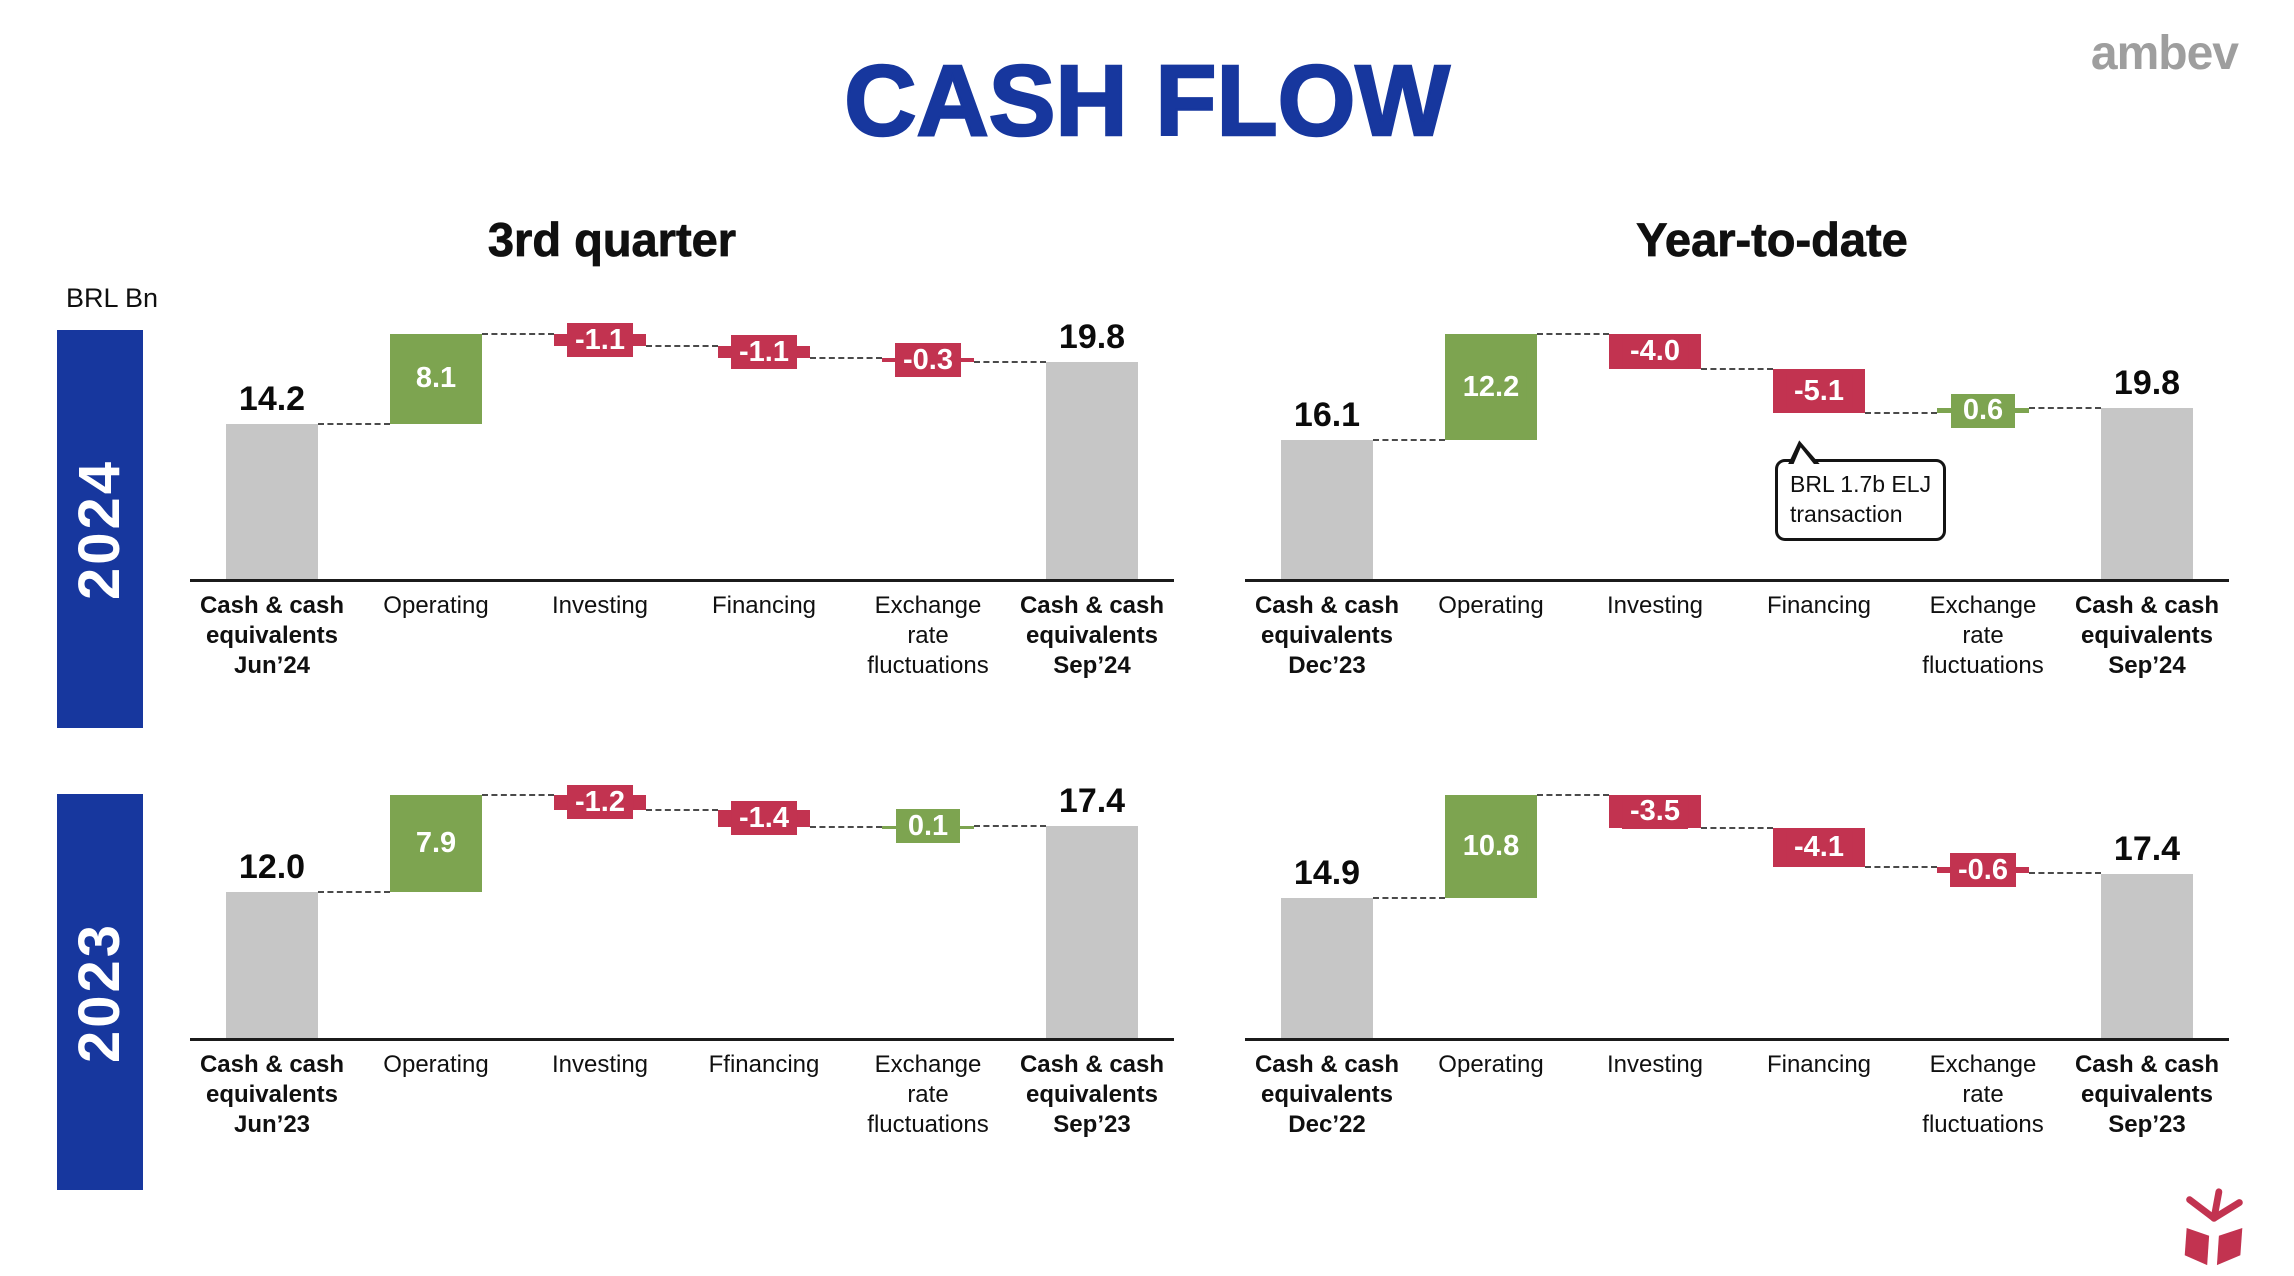  Describe the element at coordinates (100, 992) in the screenshot. I see `year-band-2023: 2023` at that location.